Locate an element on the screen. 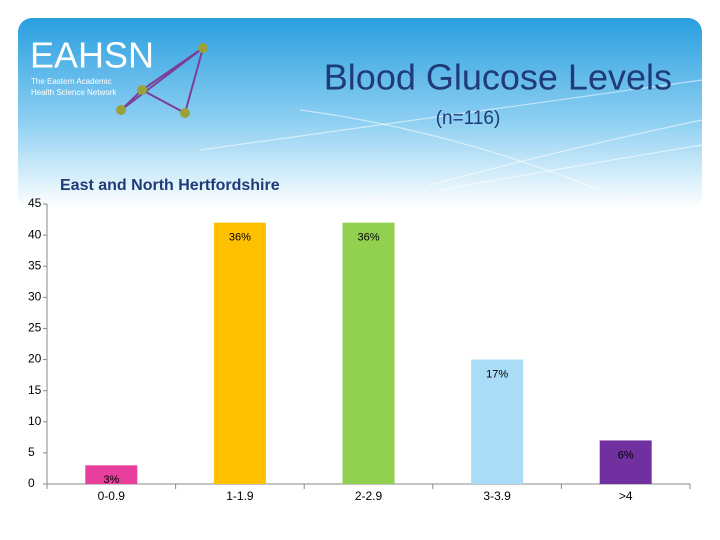  value-label: 17% is located at coordinates (497, 374).